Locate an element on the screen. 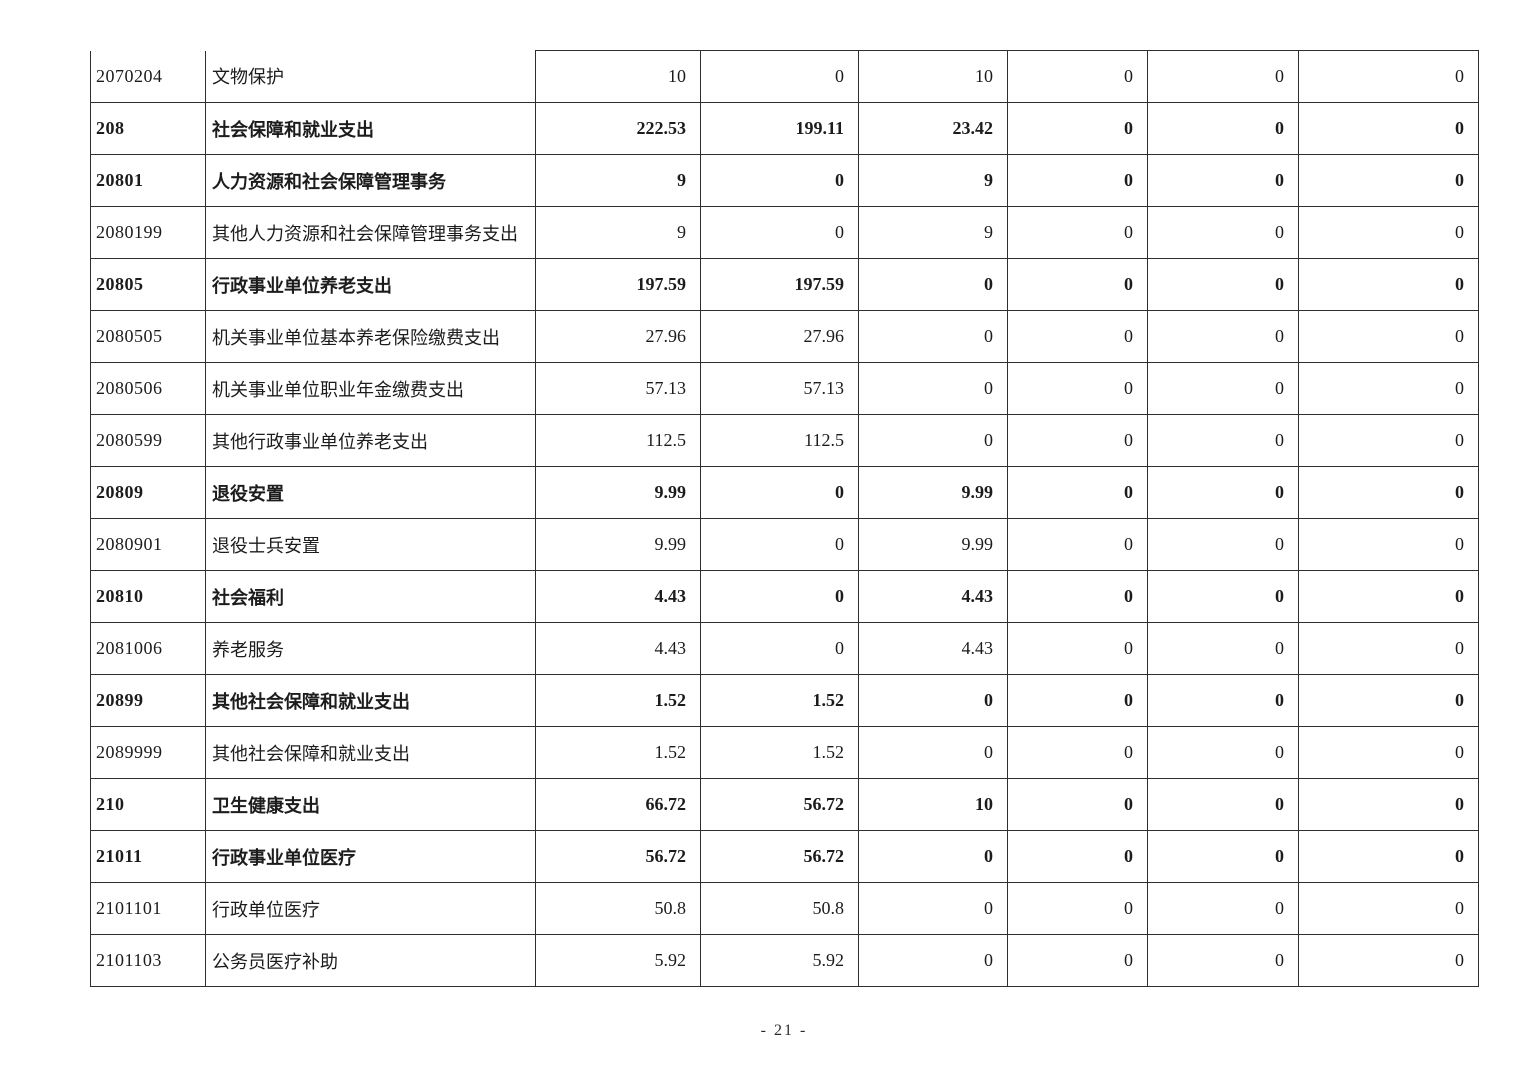  table-row: 2080901 退役士兵安置 9.99 0 9.99 0 0 0 is located at coordinates (784, 544).